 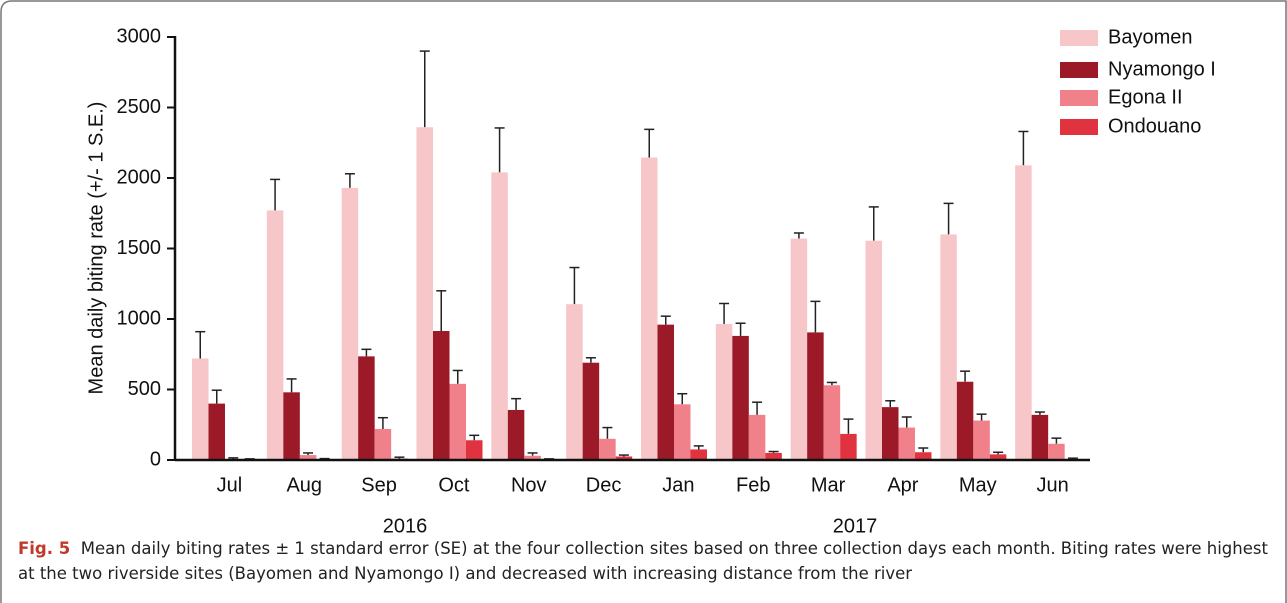 I want to click on legend-label: Bayomen, so click(x=1150, y=37).